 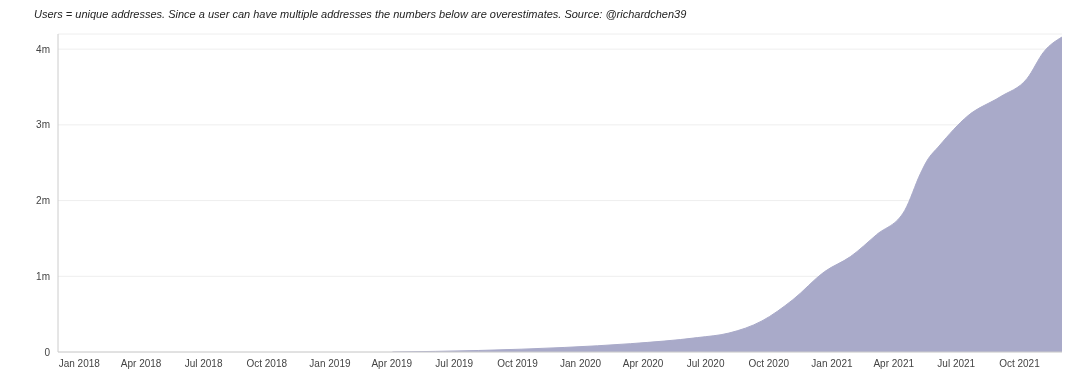 What do you see at coordinates (203, 364) in the screenshot?
I see `x-tick-label: Jul 2018` at bounding box center [203, 364].